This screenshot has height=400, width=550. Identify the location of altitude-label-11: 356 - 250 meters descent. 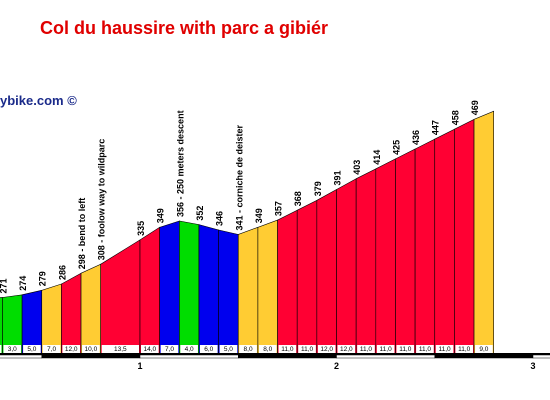
(180, 163).